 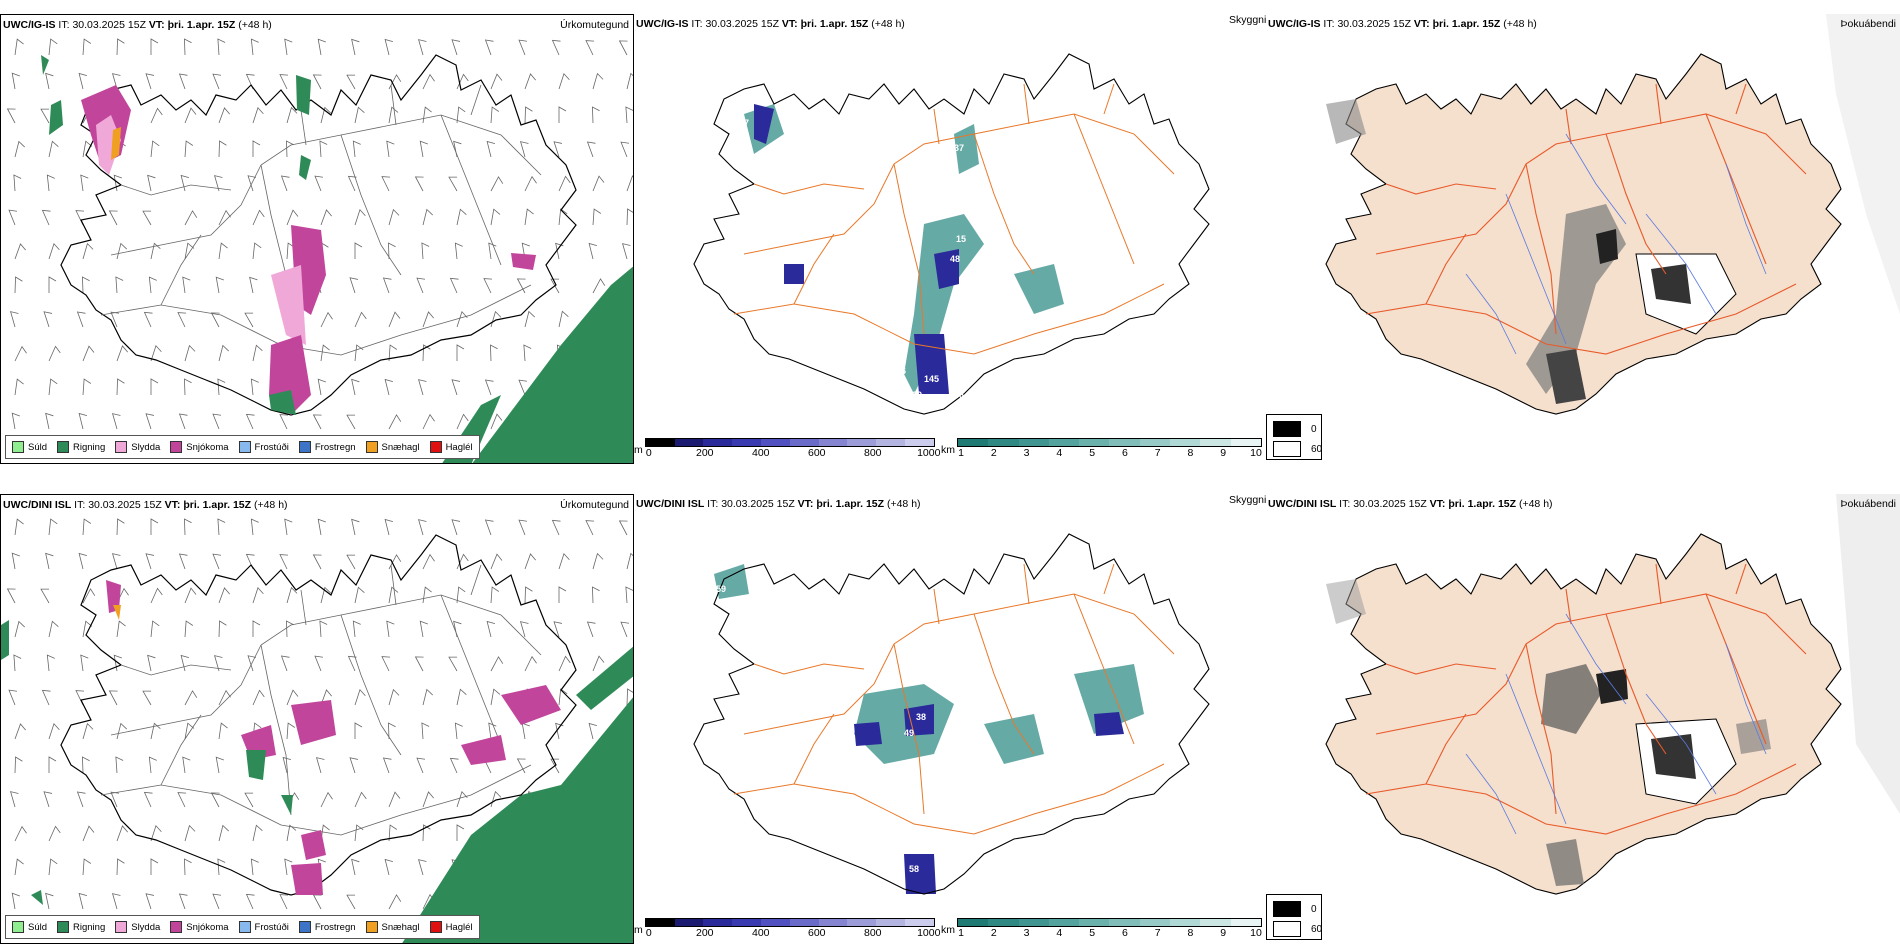 What do you see at coordinates (1223, 933) in the screenshot?
I see `colorbar-tick: 9` at bounding box center [1223, 933].